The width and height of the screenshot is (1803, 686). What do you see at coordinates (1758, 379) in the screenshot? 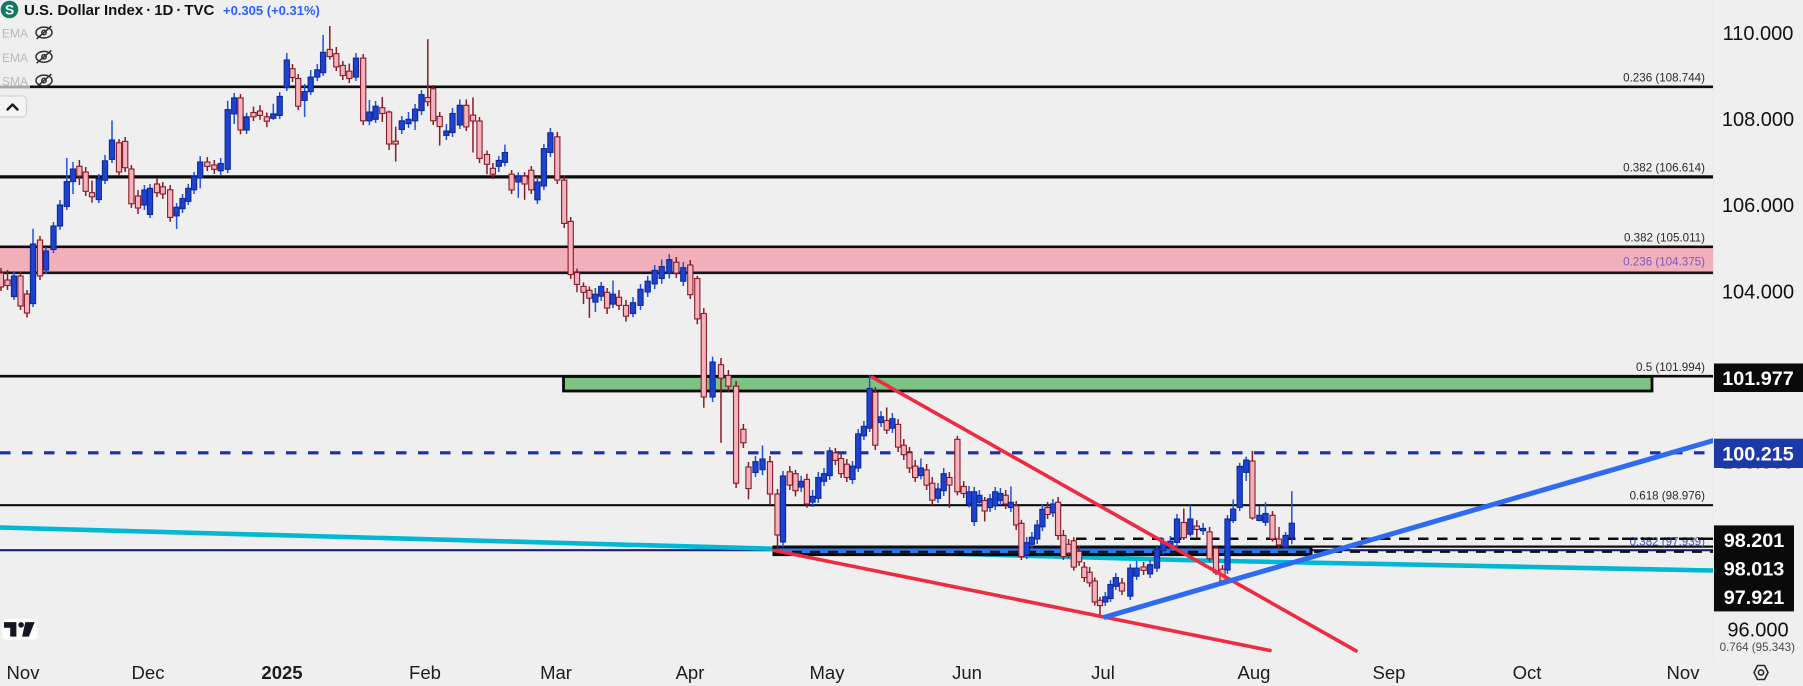
I see `svg-text: 101.977` at bounding box center [1758, 379].